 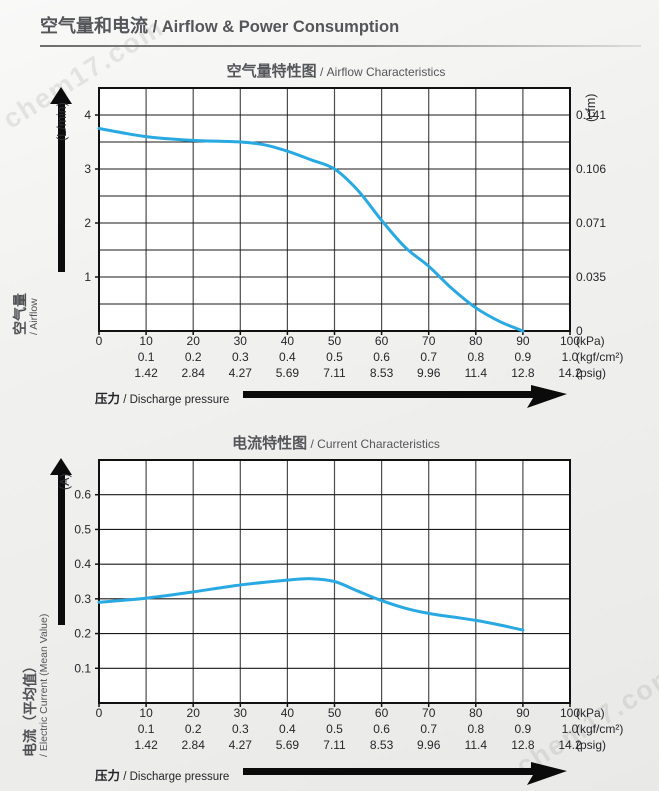 What do you see at coordinates (271, 71) in the screenshot?
I see `airflow-chart-title-zh: 空气量特性图` at bounding box center [271, 71].